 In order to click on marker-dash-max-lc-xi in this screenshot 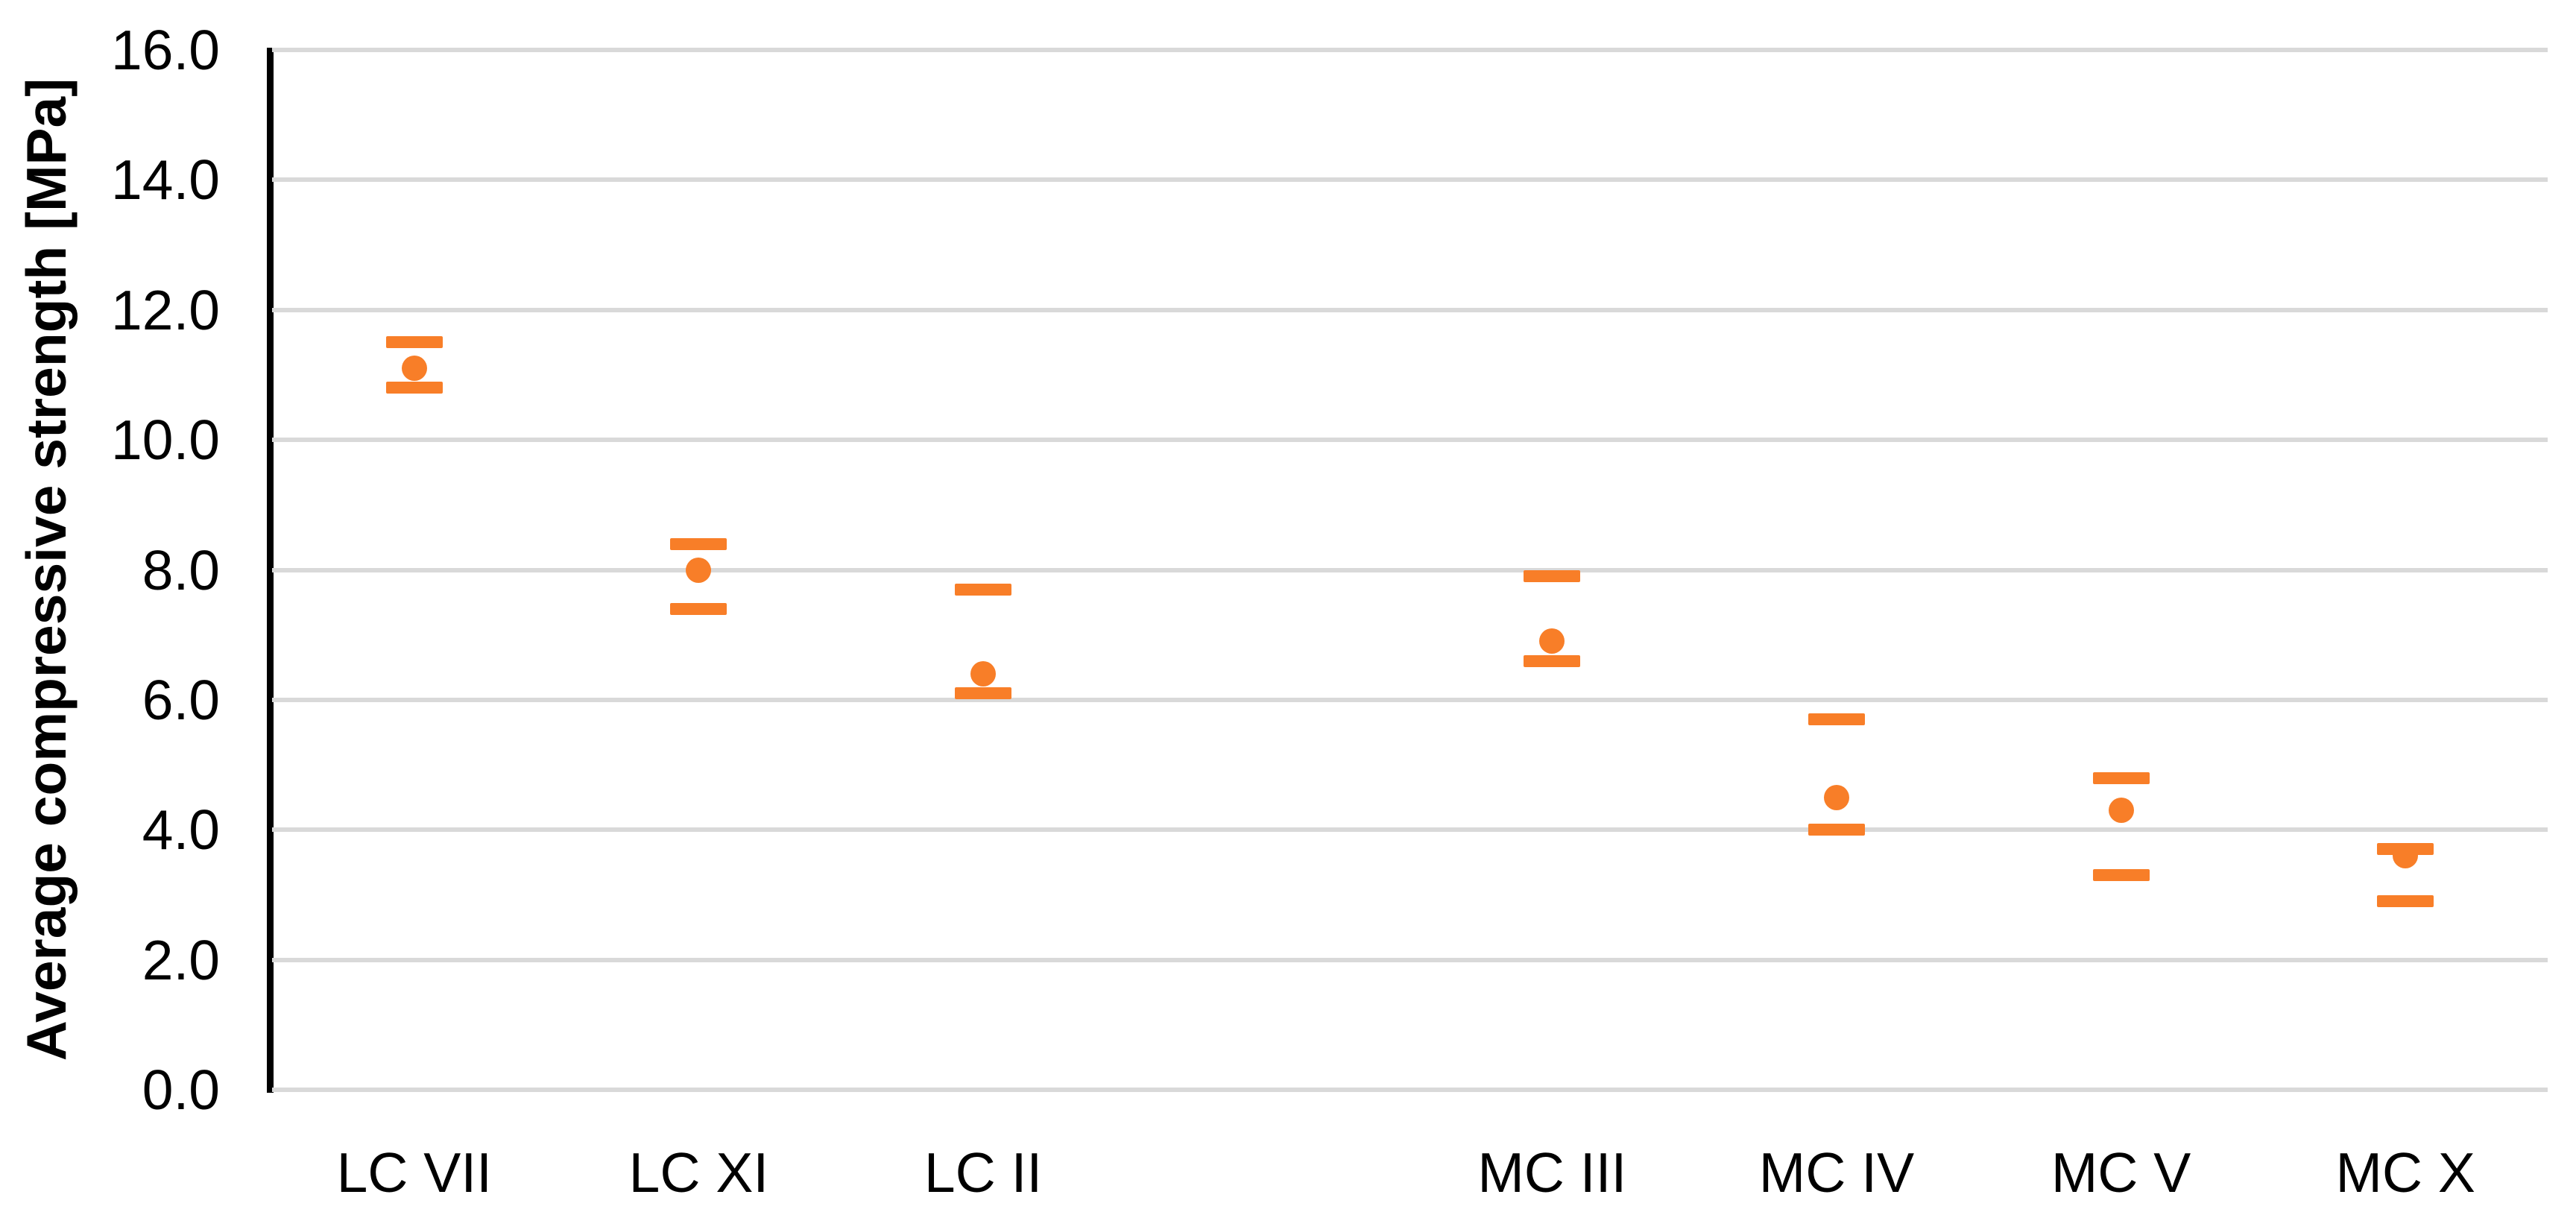, I will do `click(698, 543)`.